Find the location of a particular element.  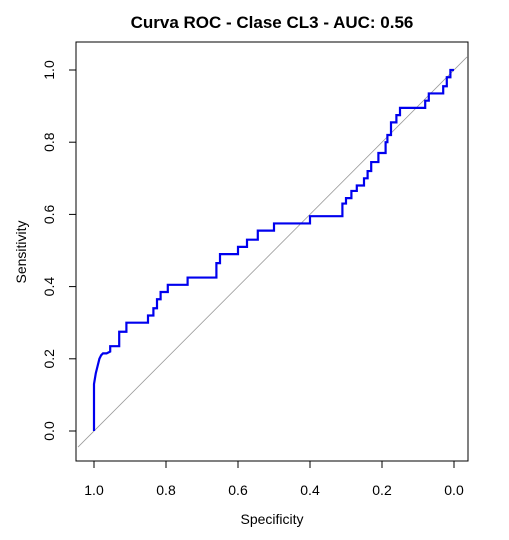

x-tick-label: 0.2 is located at coordinates (382, 490).